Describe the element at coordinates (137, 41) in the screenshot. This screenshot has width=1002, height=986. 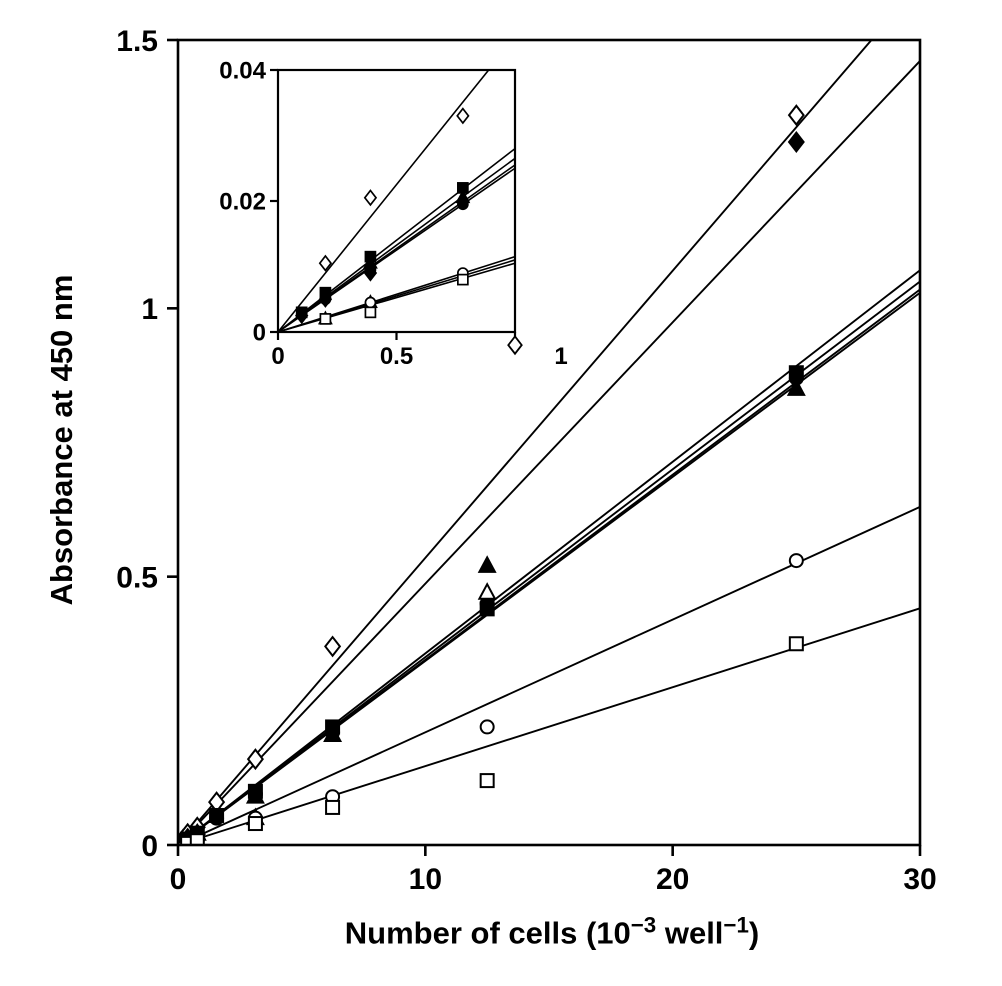
I see `svg-text: 1.5` at that location.